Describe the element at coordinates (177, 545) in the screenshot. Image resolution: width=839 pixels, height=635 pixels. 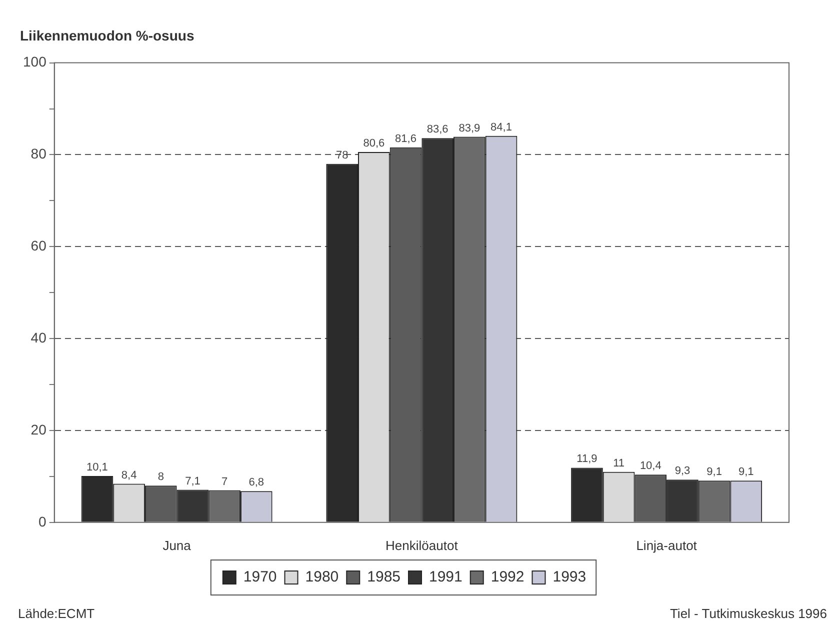
I see `x-tick-label: Juna` at that location.